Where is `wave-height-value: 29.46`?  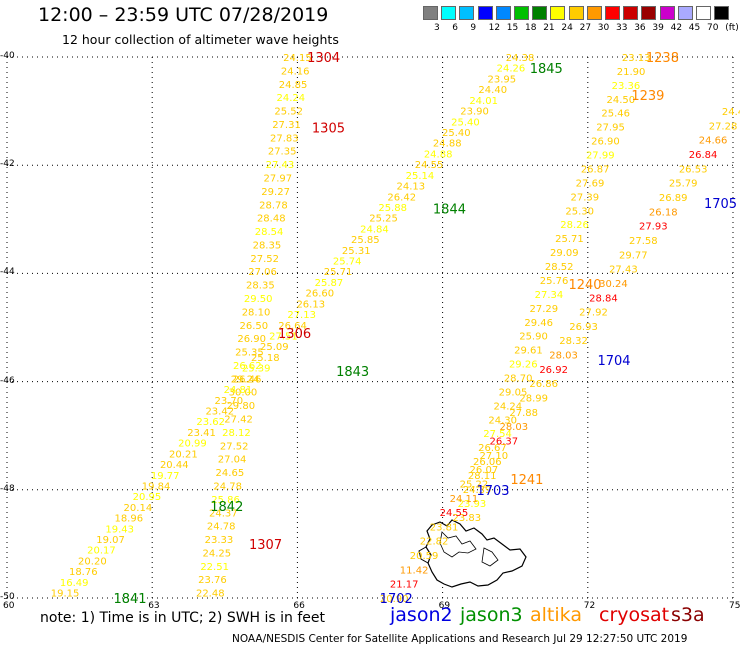 wave-height-value: 29.46 is located at coordinates (538, 323).